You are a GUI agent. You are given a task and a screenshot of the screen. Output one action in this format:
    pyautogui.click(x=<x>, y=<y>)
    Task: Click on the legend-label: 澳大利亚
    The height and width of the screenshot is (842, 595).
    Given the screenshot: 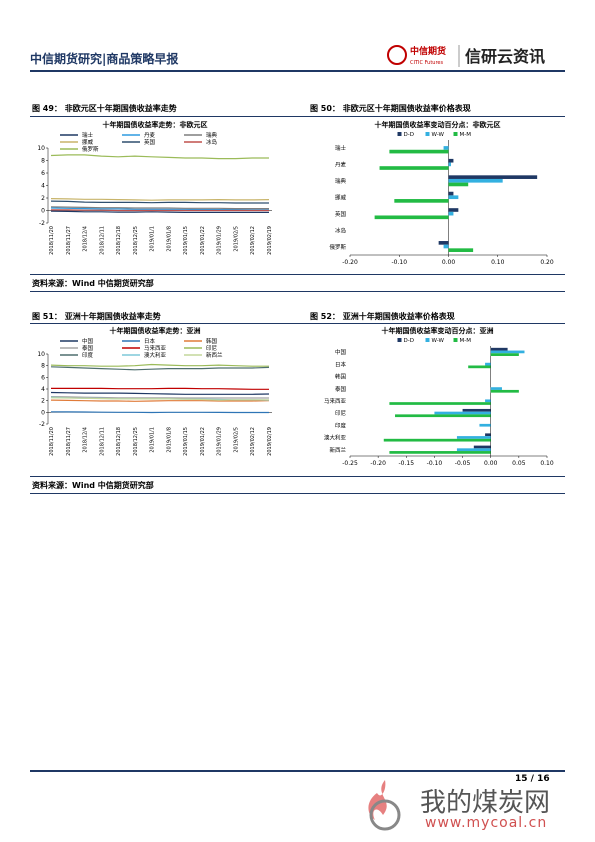 What is the action you would take?
    pyautogui.click(x=155, y=355)
    